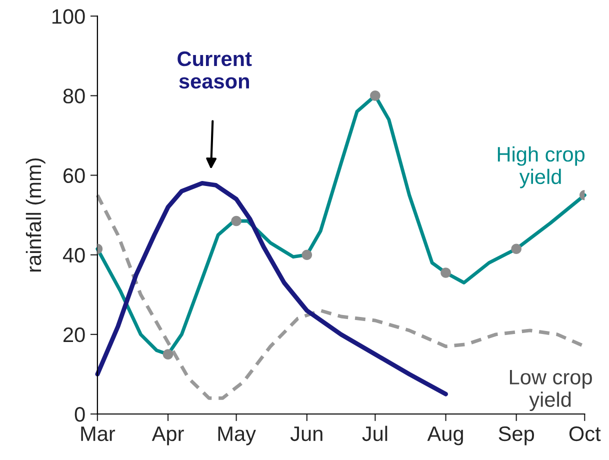 This screenshot has width=609, height=460. What do you see at coordinates (79, 414) in the screenshot?
I see `y-tick-label: 0` at bounding box center [79, 414].